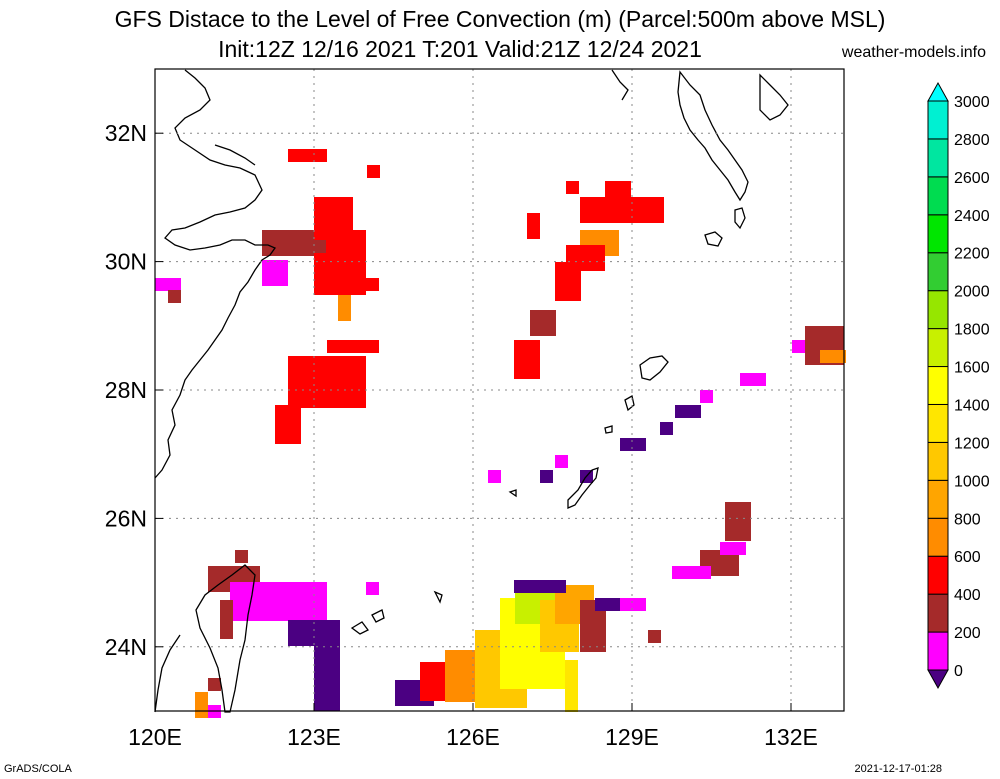 The height and width of the screenshot is (779, 1000). Describe the element at coordinates (972, 405) in the screenshot. I see `colorbar-label: 1400` at that location.